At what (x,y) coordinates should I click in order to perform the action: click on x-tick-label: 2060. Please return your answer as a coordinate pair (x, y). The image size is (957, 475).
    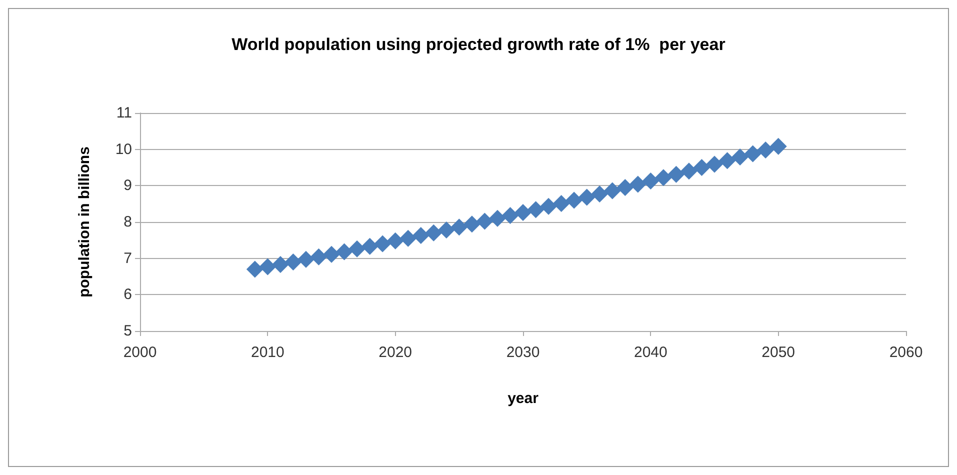
    Looking at the image, I should click on (906, 352).